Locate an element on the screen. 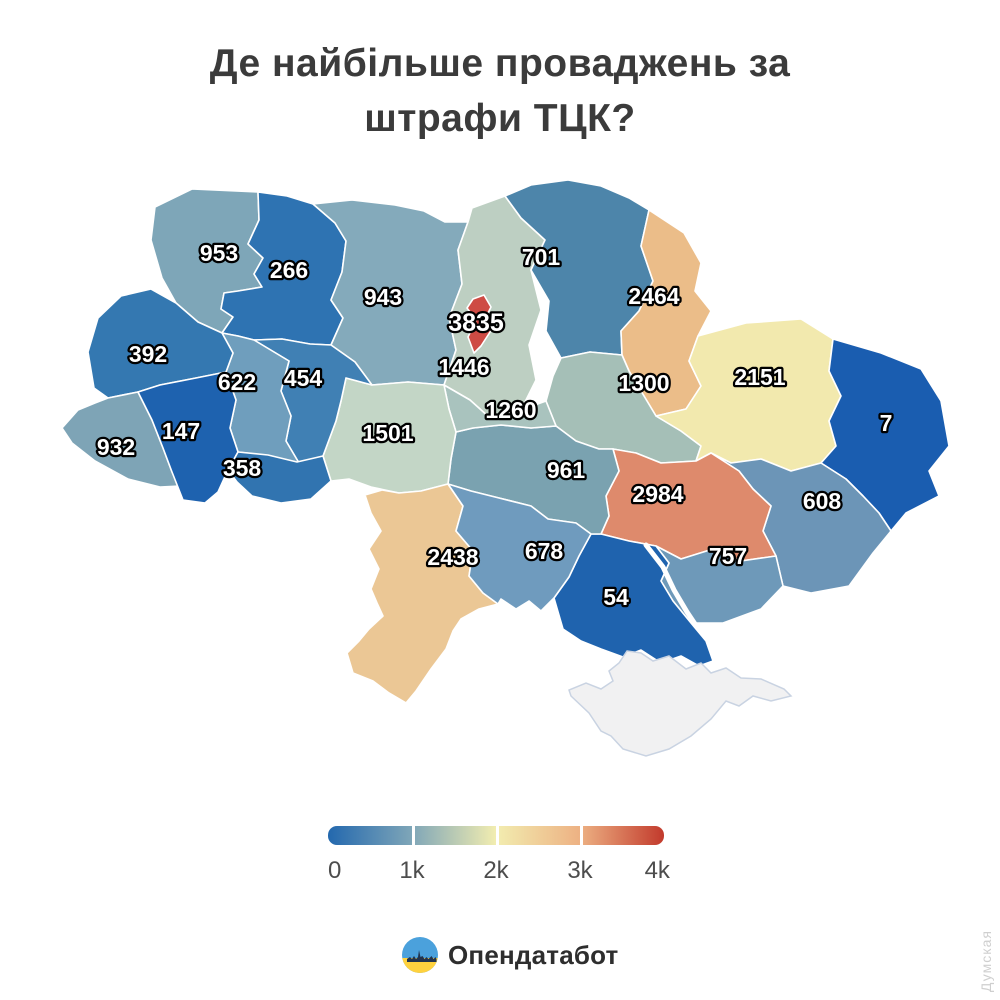  value-vinnytsia: 1501 is located at coordinates (387, 433).